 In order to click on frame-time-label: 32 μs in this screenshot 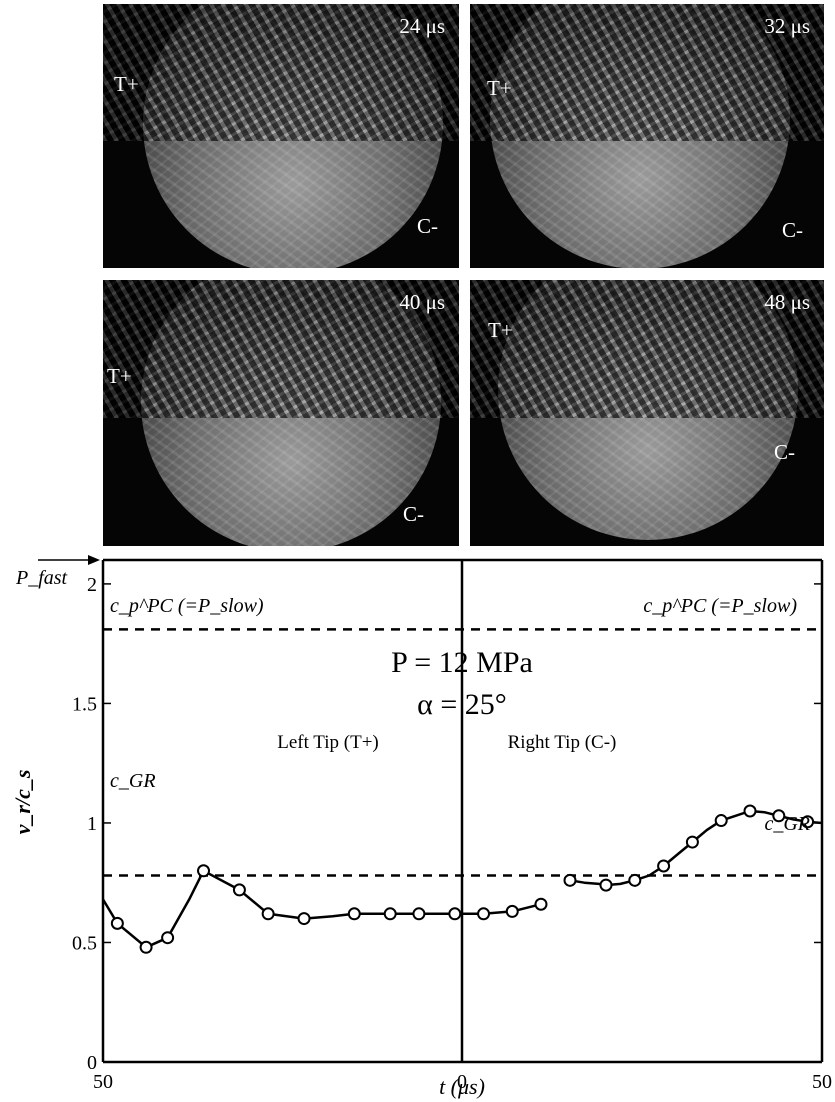, I will do `click(787, 26)`.